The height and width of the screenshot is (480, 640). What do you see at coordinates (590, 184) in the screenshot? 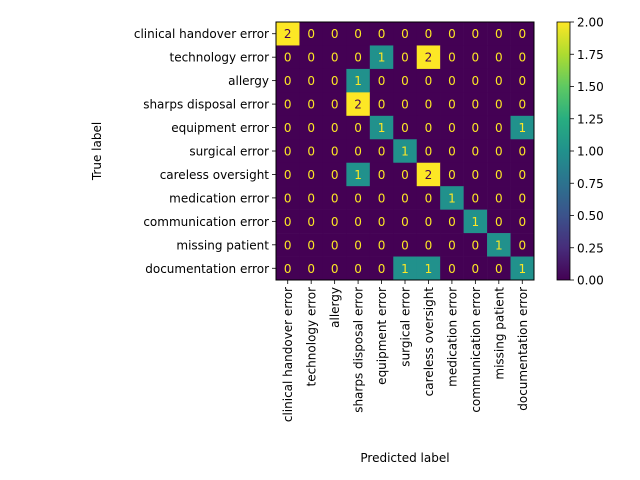
I see `colorbar-tick-label: 0.75` at bounding box center [590, 184].